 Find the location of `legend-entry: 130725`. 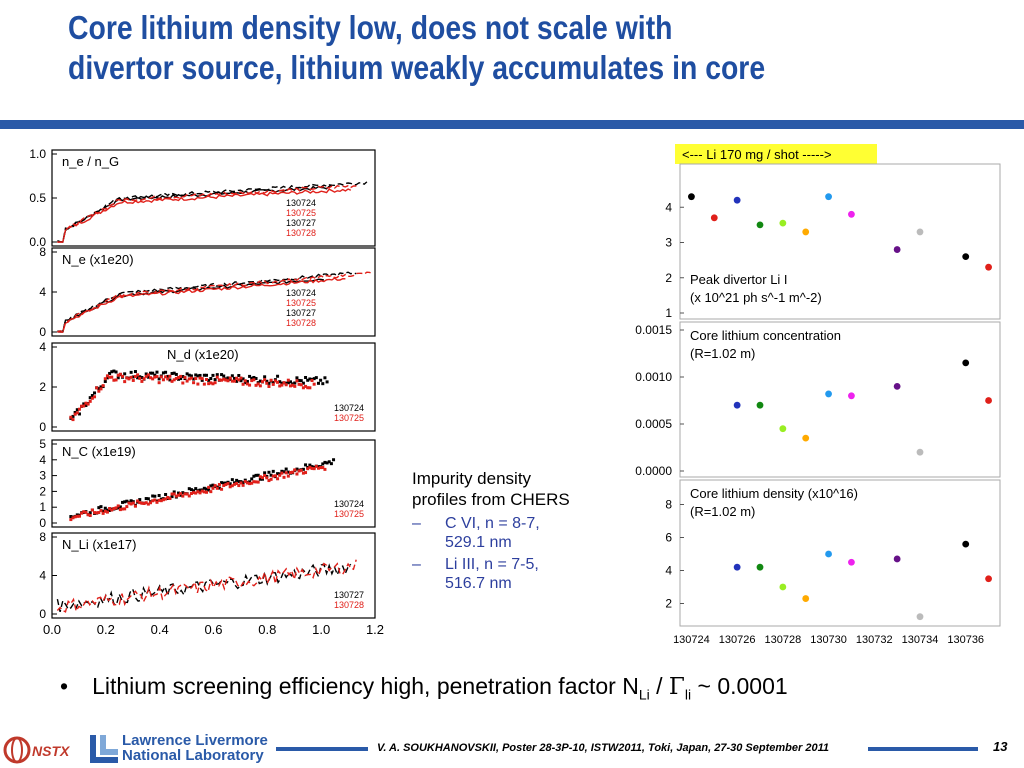

legend-entry: 130725 is located at coordinates (301, 213).